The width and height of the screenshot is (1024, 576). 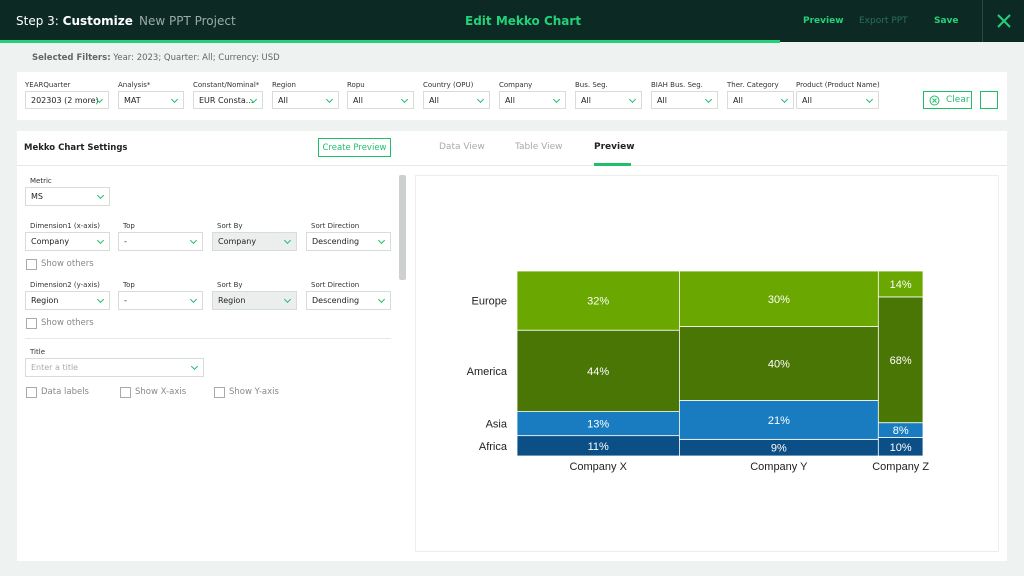 I want to click on value-label: 30%, so click(x=779, y=300).